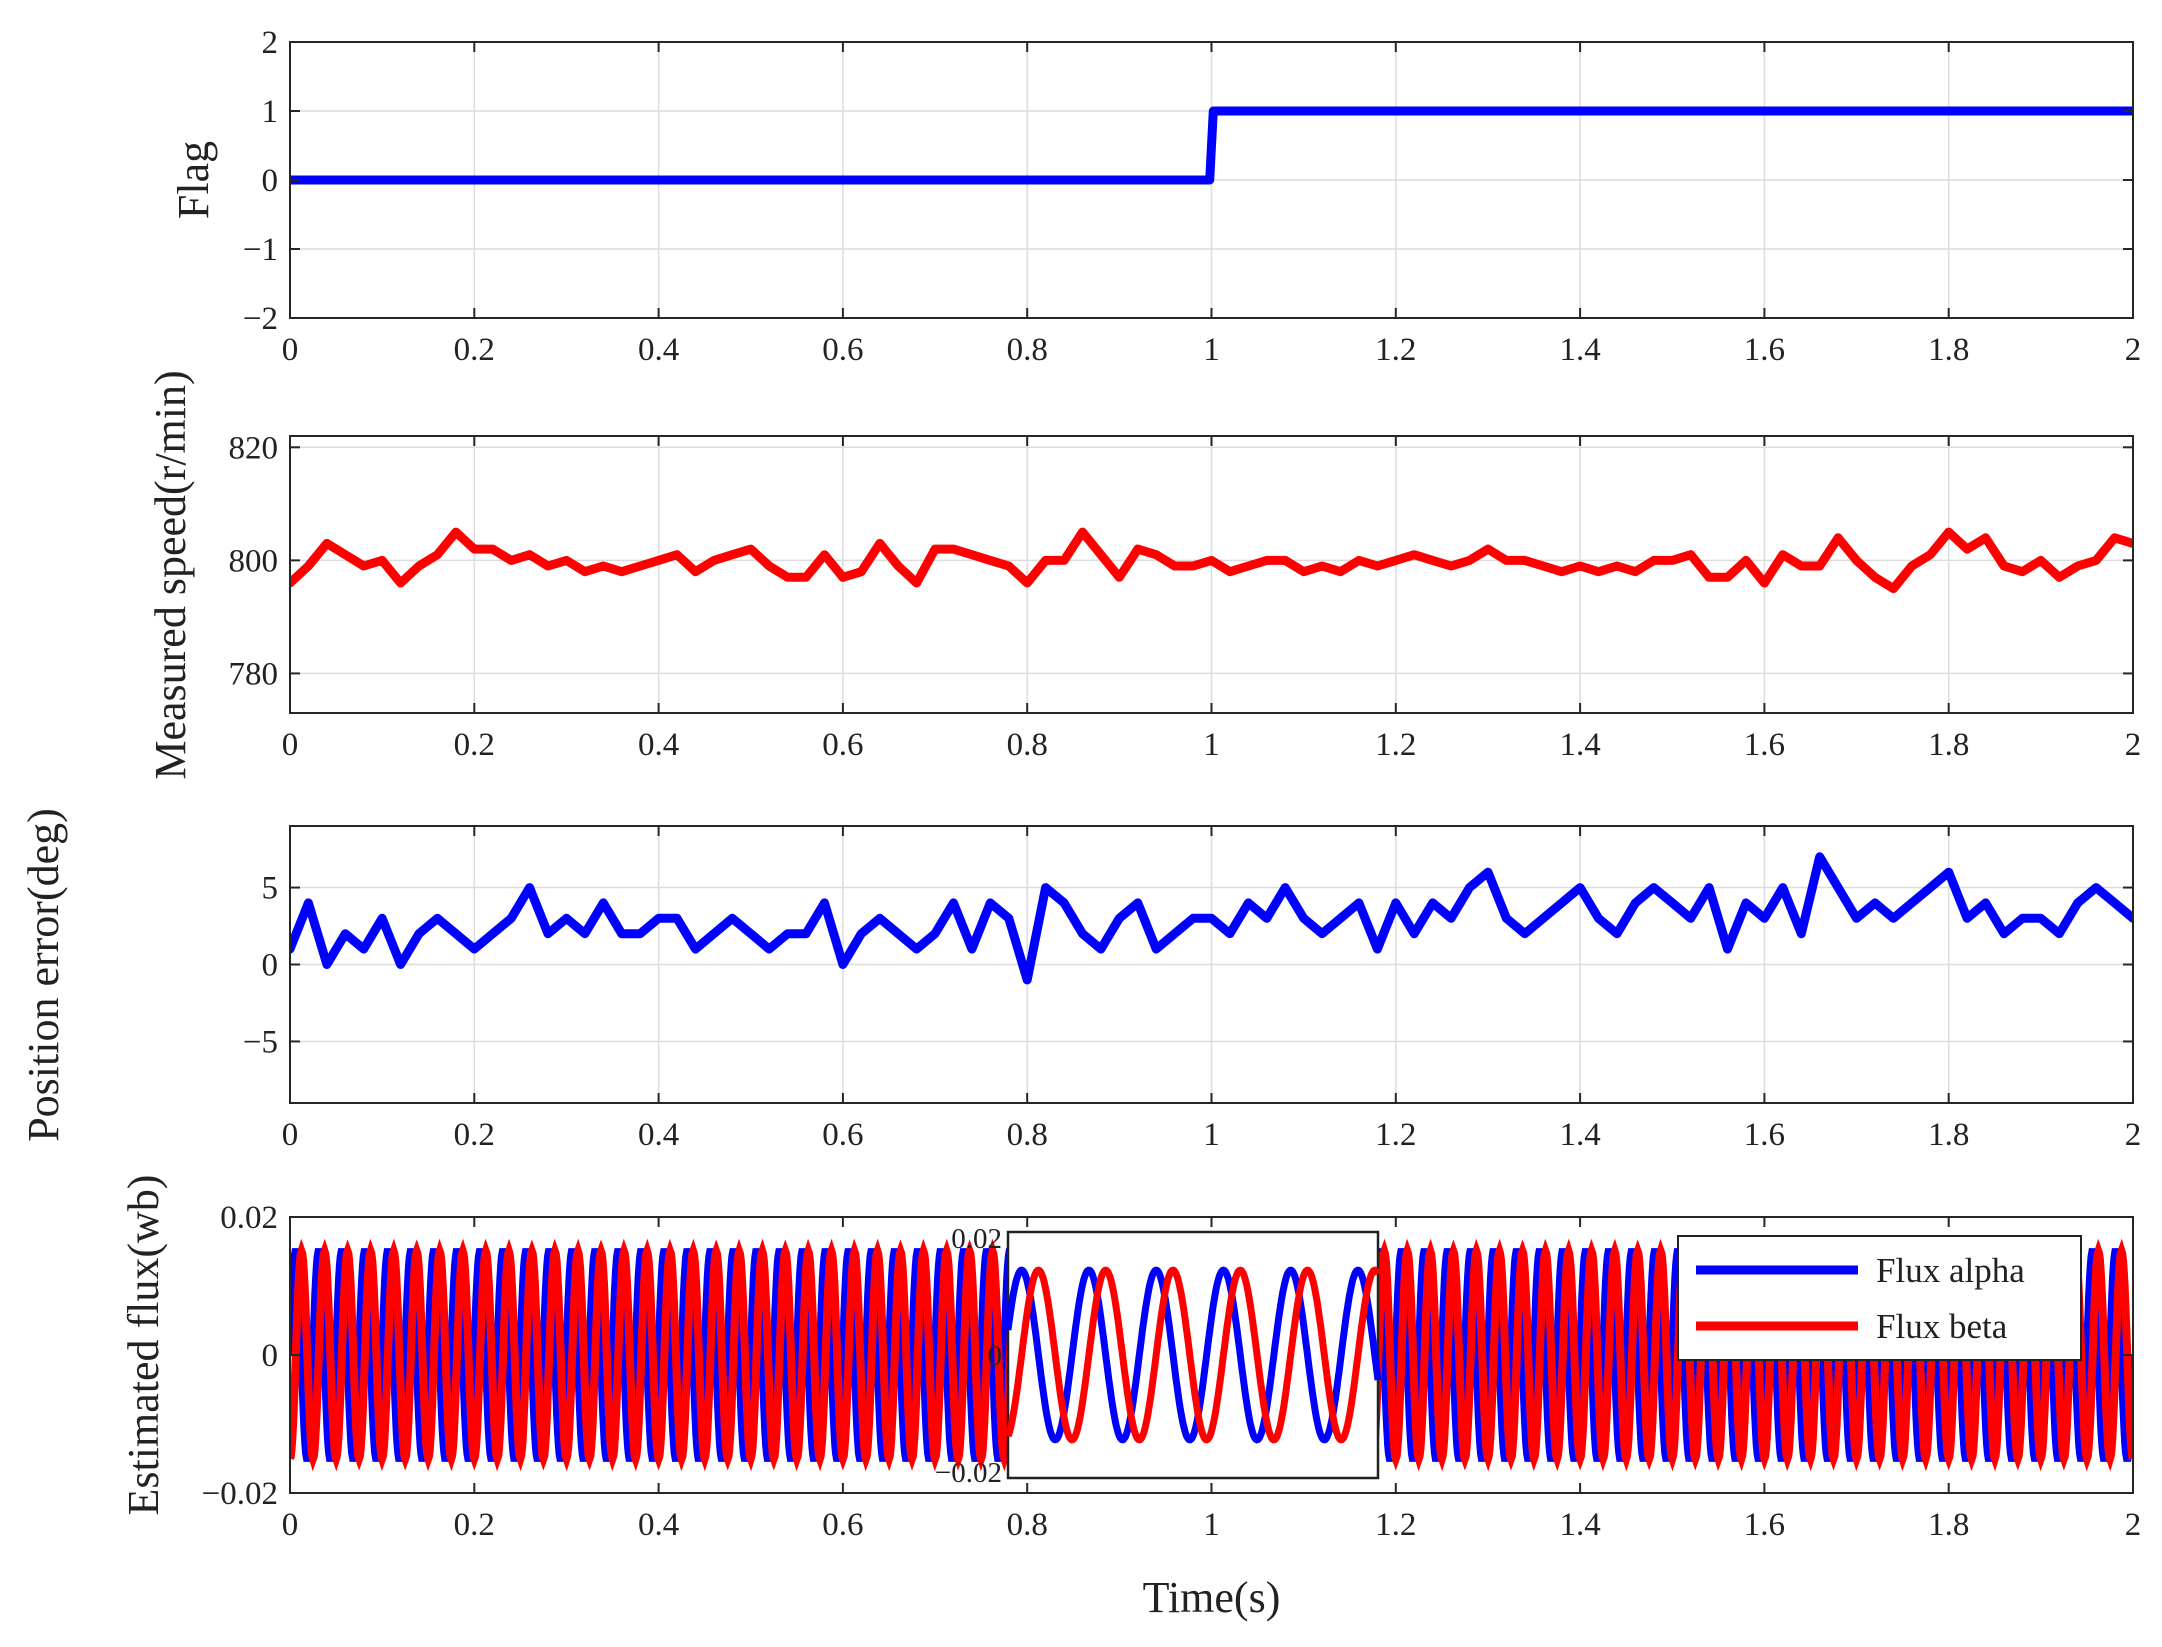 This screenshot has width=2162, height=1647. Describe the element at coordinates (260, 1042) in the screenshot. I see `y-tick-label: −5` at that location.